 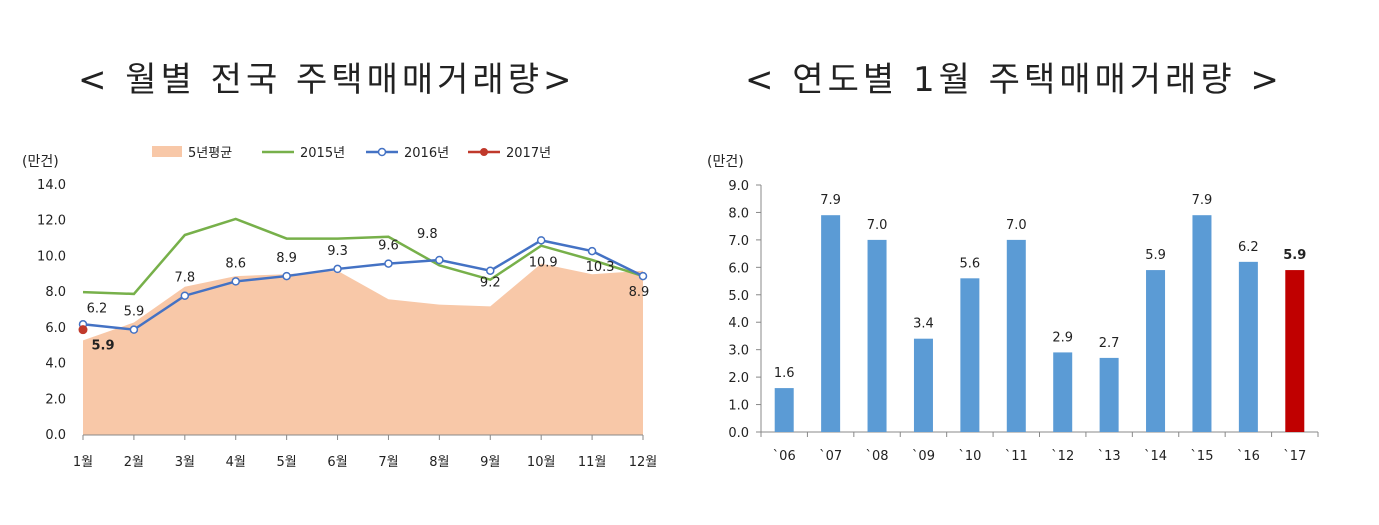 What do you see at coordinates (134, 312) in the screenshot?
I see `series-2016-data-label: 5.9` at bounding box center [134, 312].